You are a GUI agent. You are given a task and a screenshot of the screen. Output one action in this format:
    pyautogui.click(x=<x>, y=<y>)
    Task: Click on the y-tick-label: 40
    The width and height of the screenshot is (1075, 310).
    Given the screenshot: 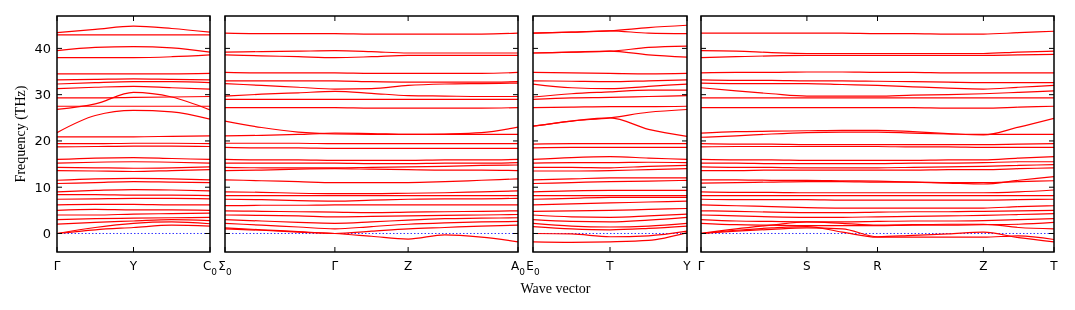 What is the action you would take?
    pyautogui.click(x=42, y=48)
    